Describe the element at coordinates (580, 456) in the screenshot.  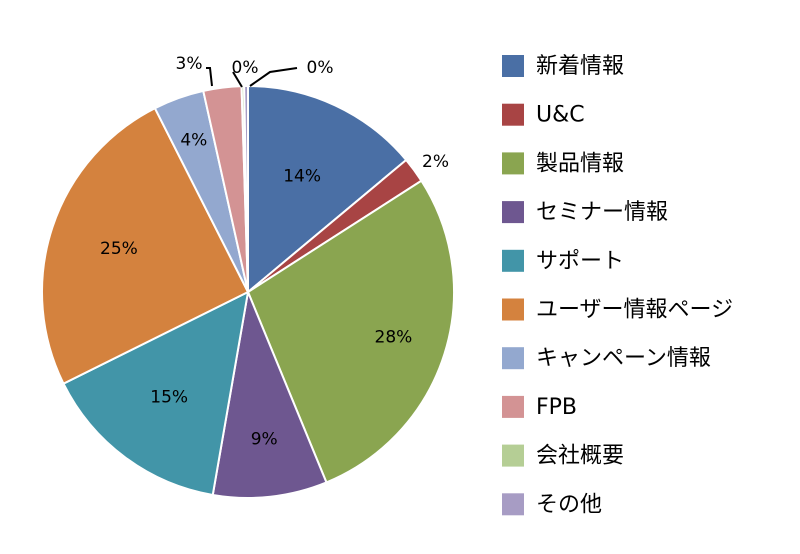
I see `legend-label-8: 会社概要` at that location.